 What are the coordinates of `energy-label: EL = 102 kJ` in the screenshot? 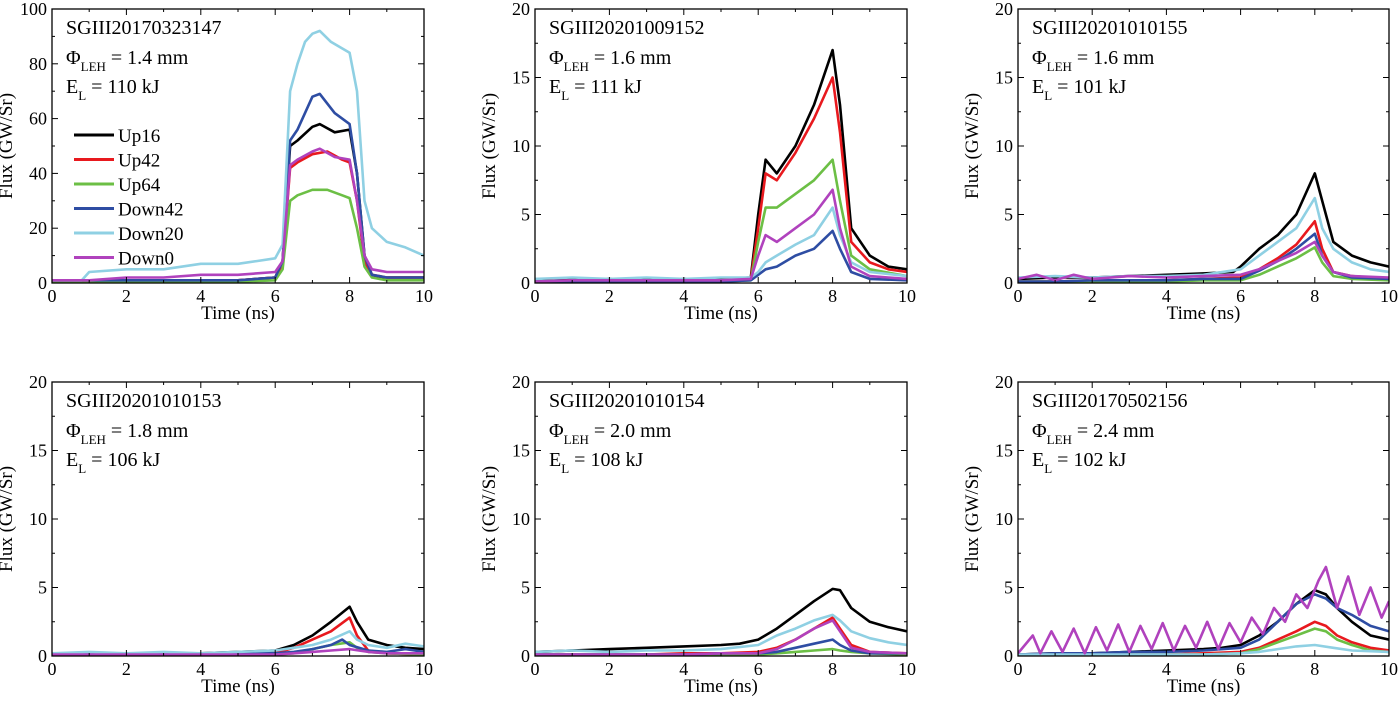 It's located at (1079, 462).